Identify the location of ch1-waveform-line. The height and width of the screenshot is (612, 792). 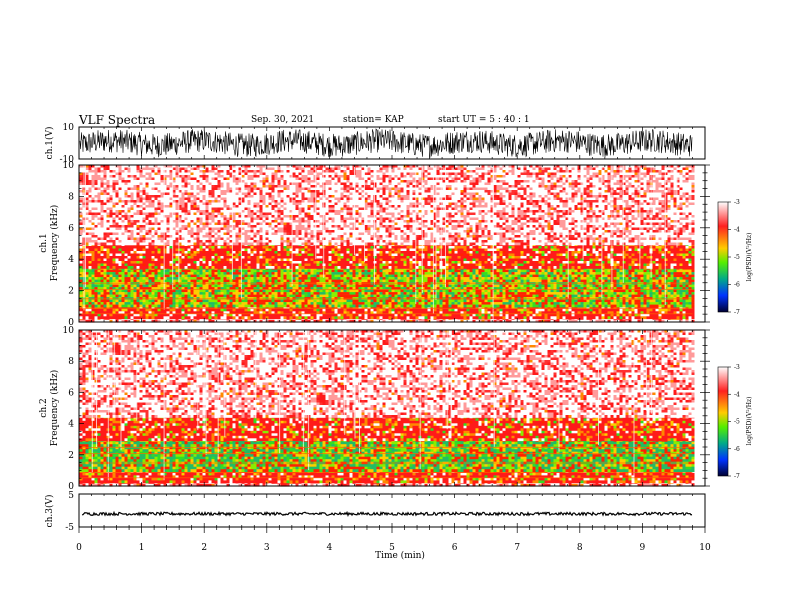
(386, 143).